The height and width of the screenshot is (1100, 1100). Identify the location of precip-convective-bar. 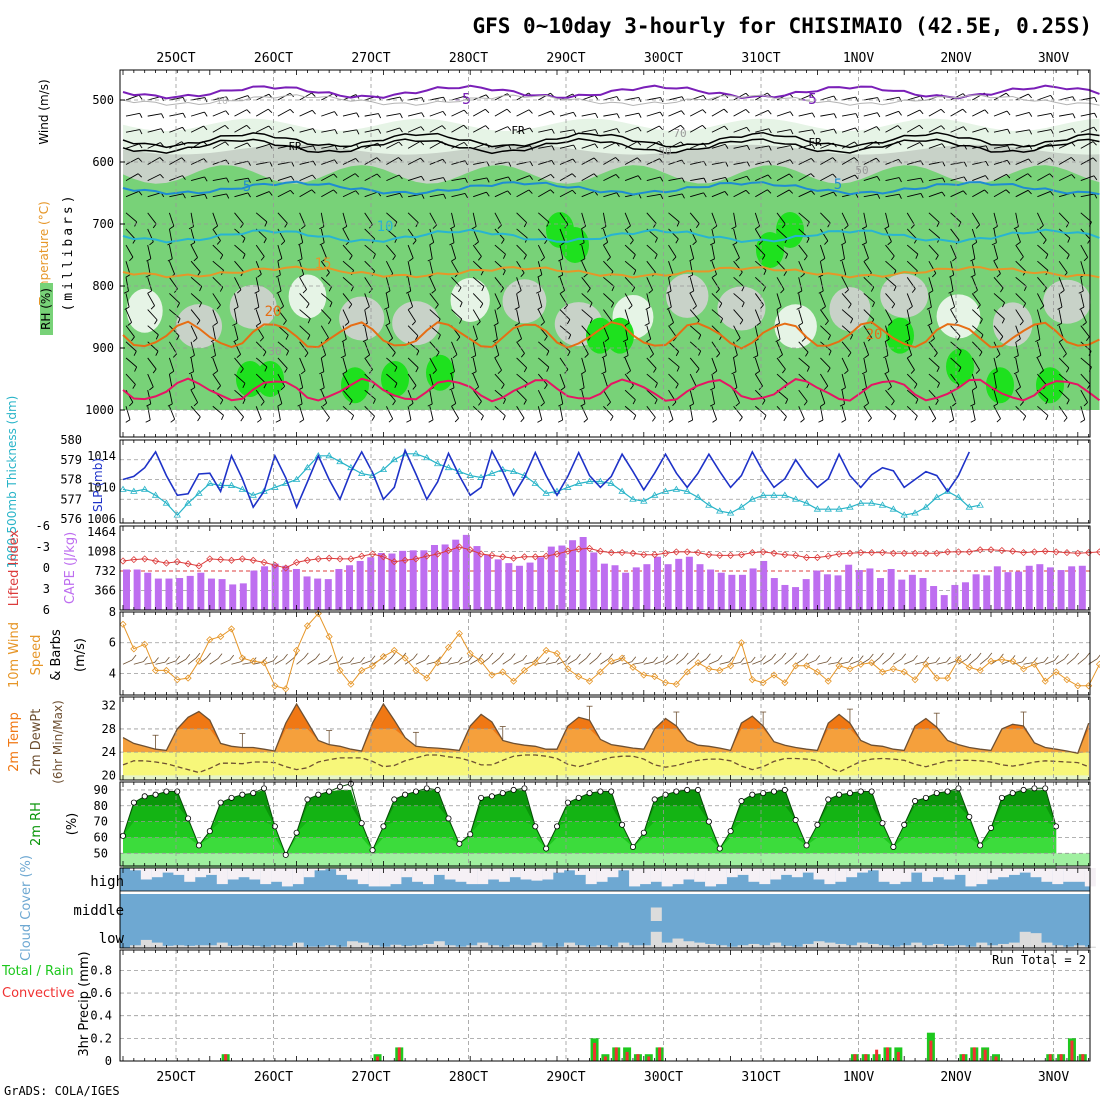
(378, 1058).